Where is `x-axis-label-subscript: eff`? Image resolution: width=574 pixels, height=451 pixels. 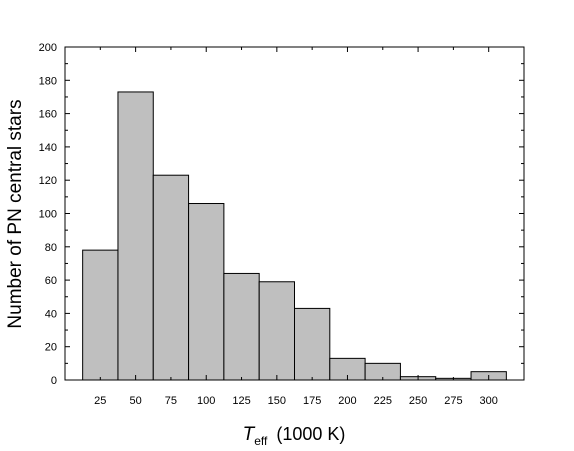
x-axis-label-subscript: eff is located at coordinates (261, 441).